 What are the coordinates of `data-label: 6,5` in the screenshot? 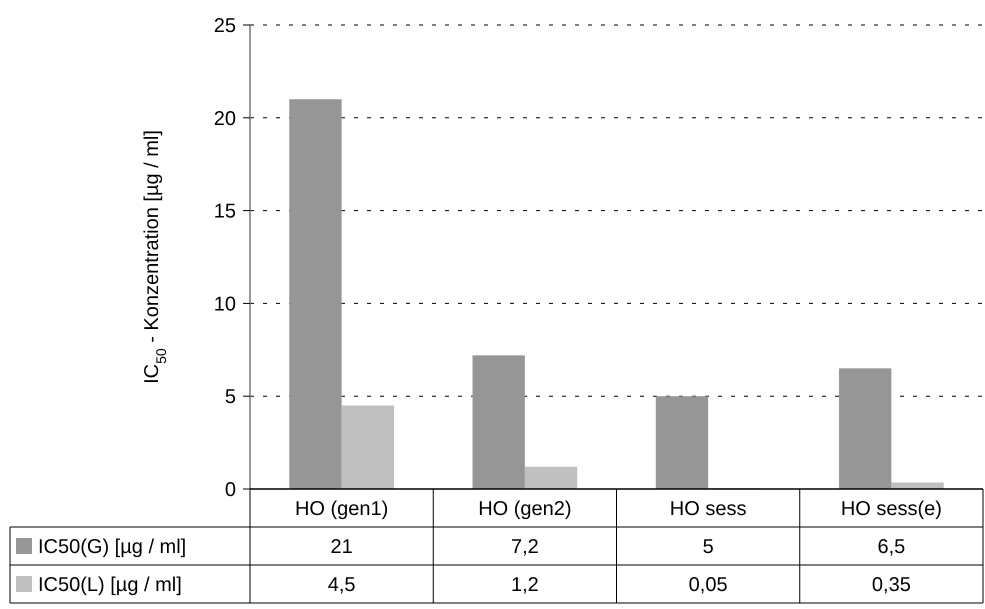 It's located at (891, 547).